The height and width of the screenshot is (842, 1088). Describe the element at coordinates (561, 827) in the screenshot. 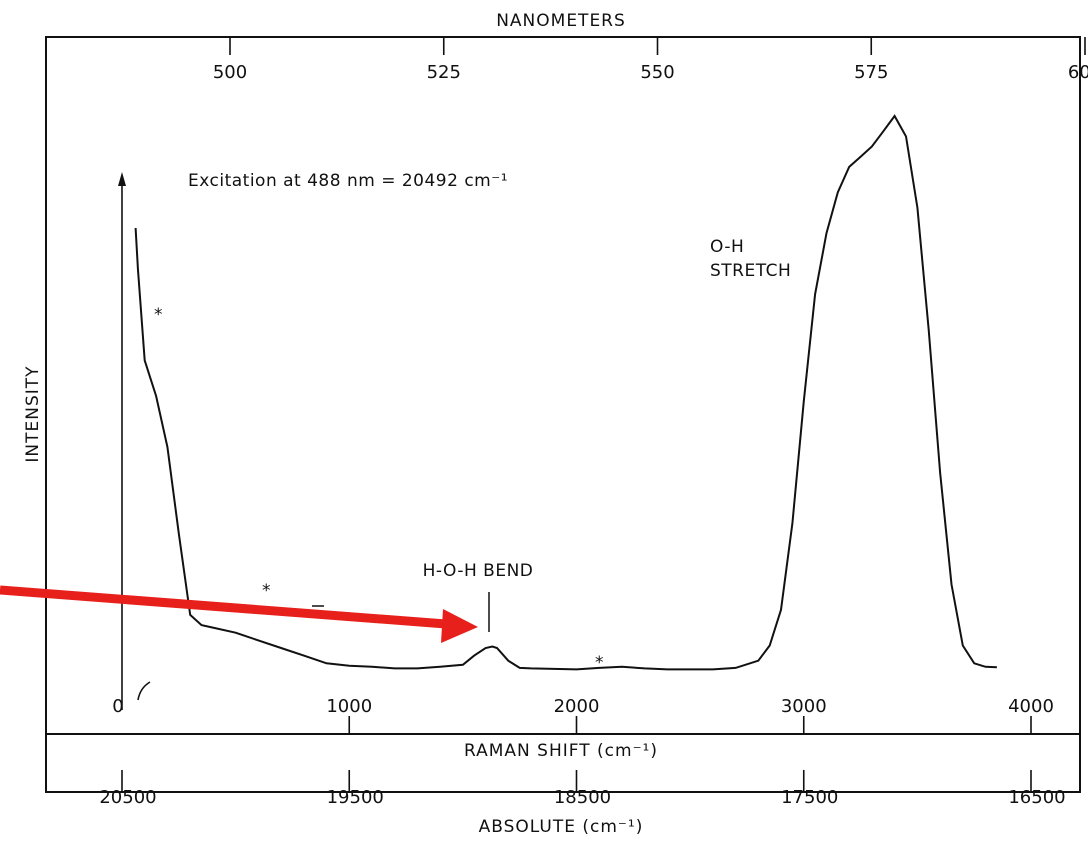

I see `absolute-axis-title: ABSOLUTE (cm⁻¹)` at that location.